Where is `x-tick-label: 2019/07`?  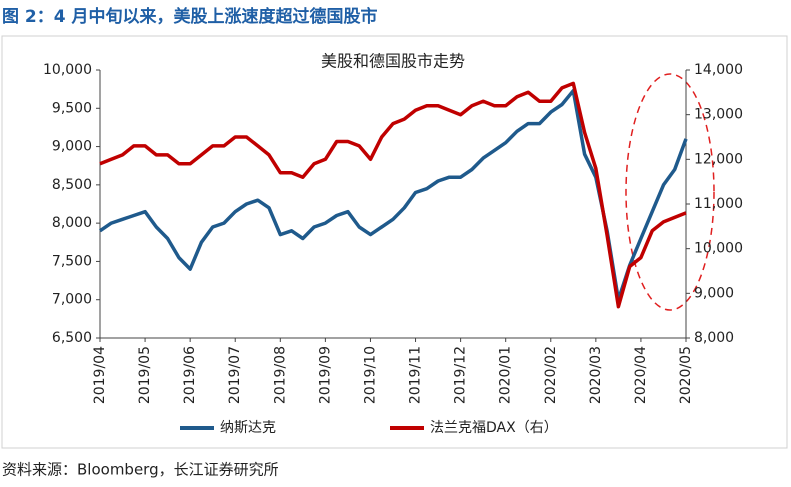 x-tick-label: 2019/07 is located at coordinates (235, 375).